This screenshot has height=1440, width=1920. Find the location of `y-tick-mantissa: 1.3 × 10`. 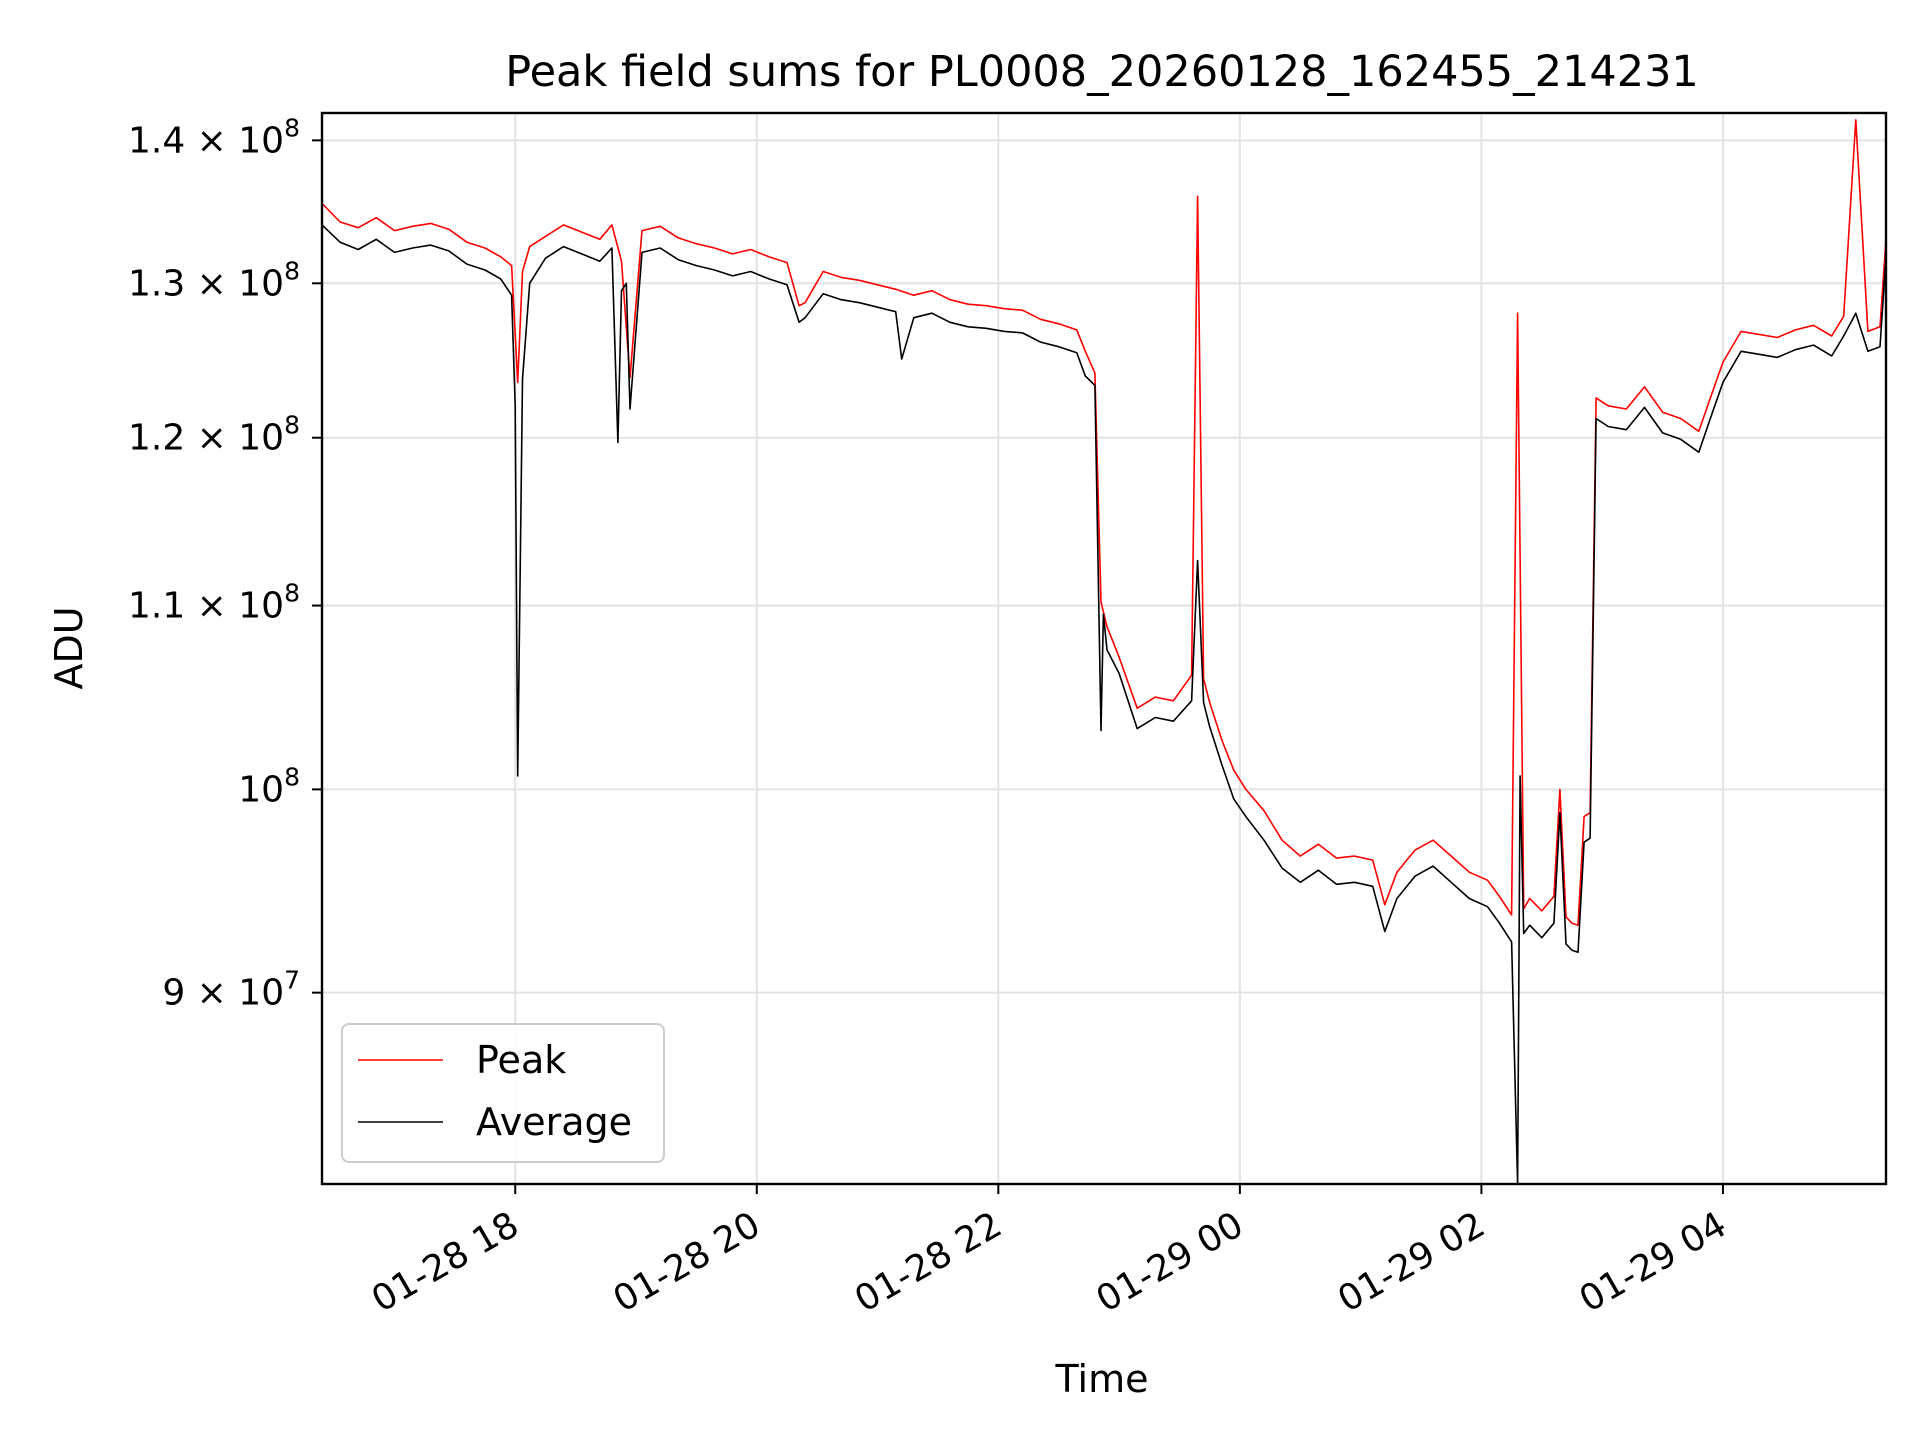

y-tick-mantissa: 1.3 × 10 is located at coordinates (206, 283).